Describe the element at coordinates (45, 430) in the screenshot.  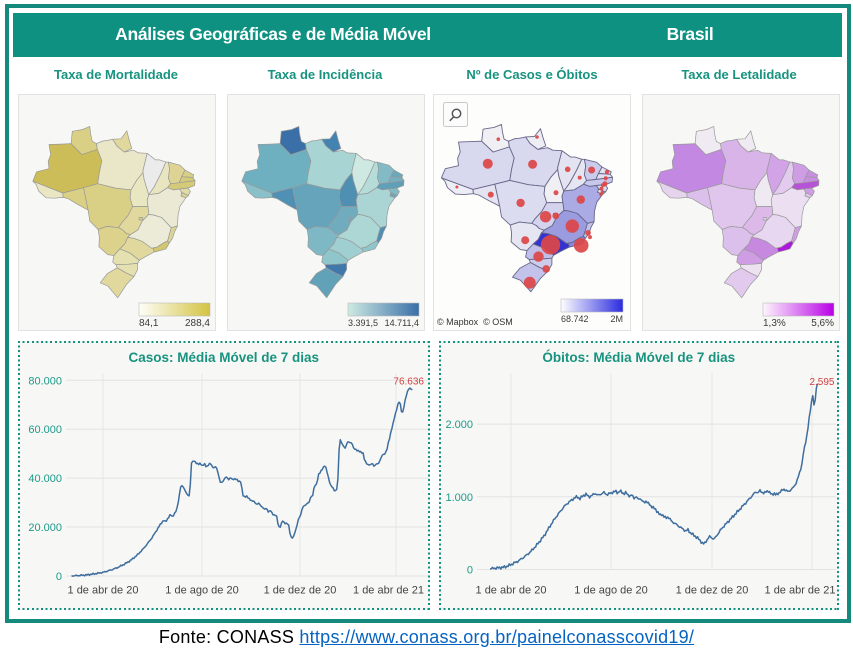
I see `svg-text: 60.000` at that location.